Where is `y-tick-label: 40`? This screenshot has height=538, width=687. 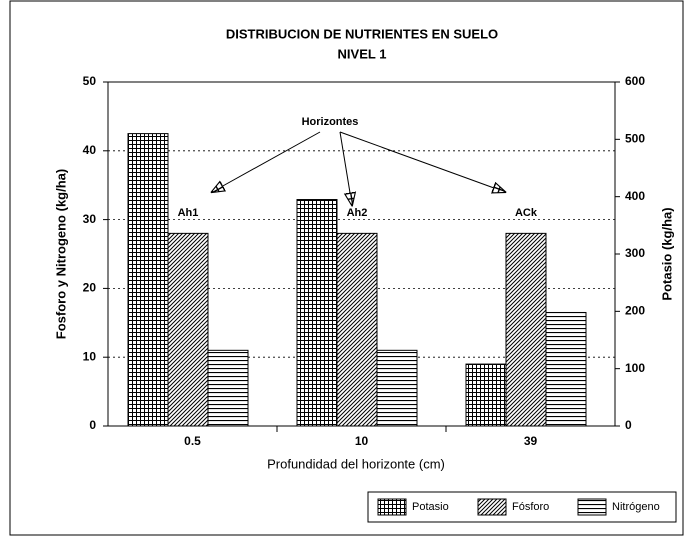 y-tick-label: 40 is located at coordinates (90, 150).